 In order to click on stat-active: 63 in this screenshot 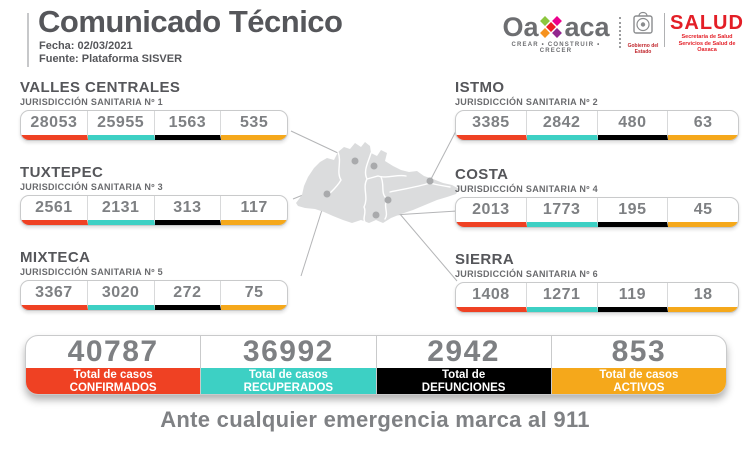, I will do `click(703, 125)`.